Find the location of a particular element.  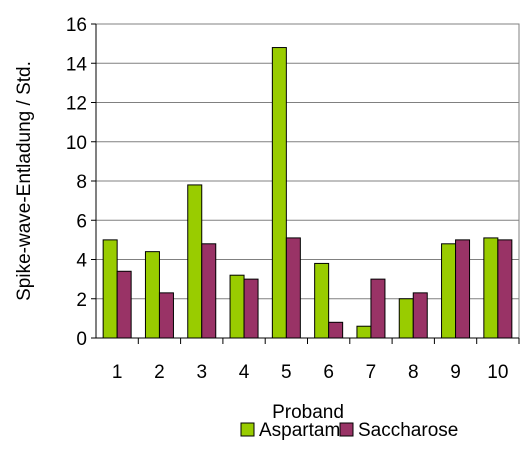

y-axis-ticks: 0 2 4 6 8 10 12 14 16 is located at coordinates (81, 182).